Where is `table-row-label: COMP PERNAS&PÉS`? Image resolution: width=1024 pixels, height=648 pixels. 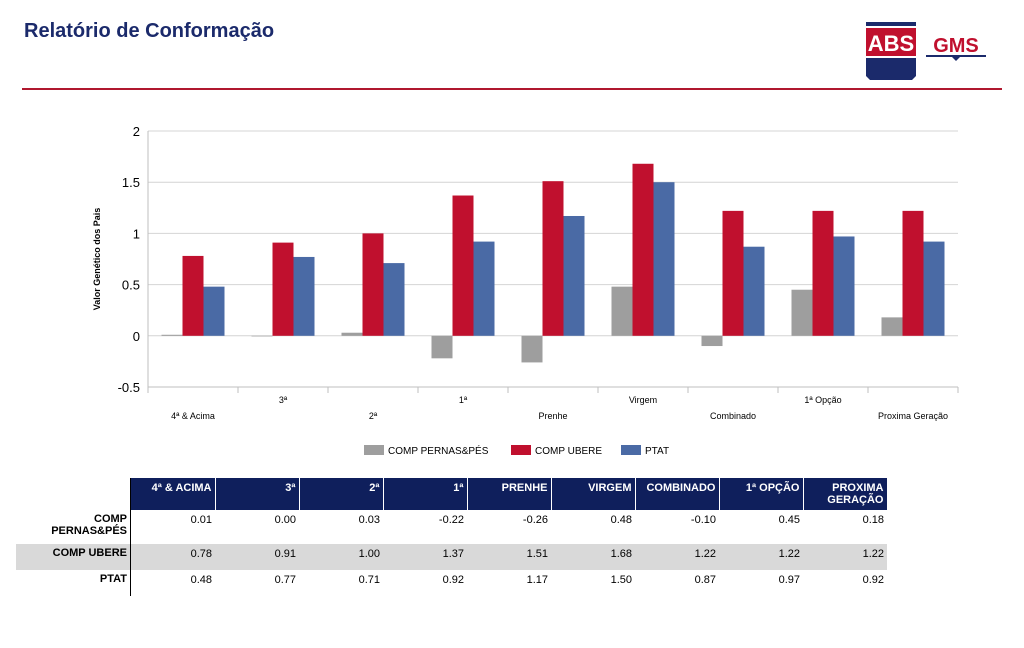 table-row-label: COMP PERNAS&PÉS is located at coordinates (73, 527).